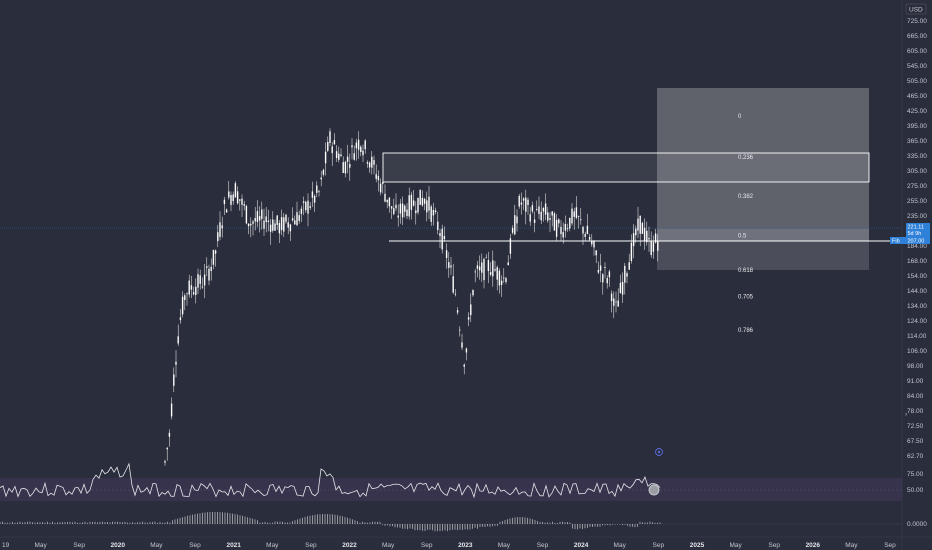  I want to click on y-tick-label: 184.00, so click(917, 246).